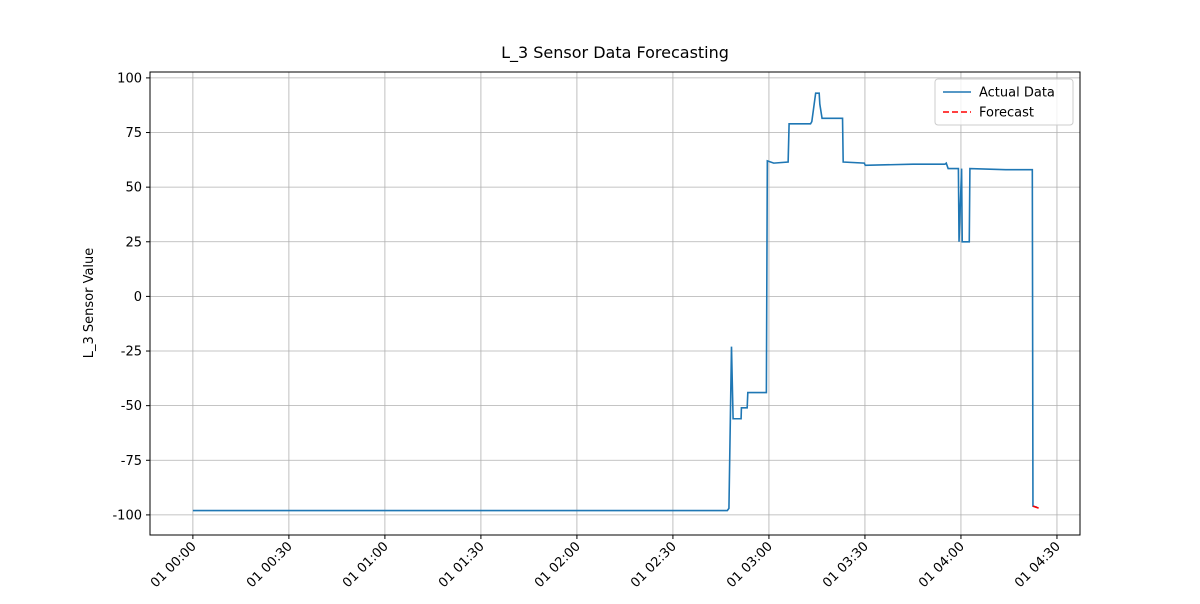  What do you see at coordinates (133, 133) in the screenshot?
I see `y-tick-label: 75` at bounding box center [133, 133].